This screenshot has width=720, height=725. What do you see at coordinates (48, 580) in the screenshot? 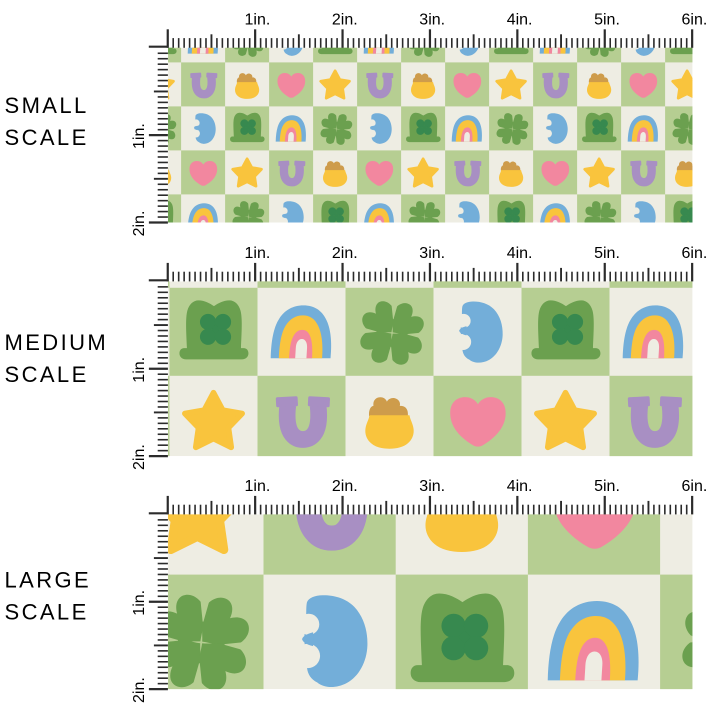
I see `svg-text: LARGE` at bounding box center [48, 580].